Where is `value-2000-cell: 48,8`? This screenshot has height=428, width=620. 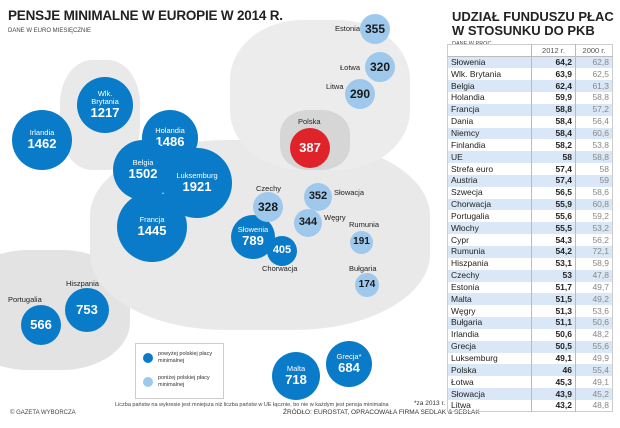
value-2000-cell: 48,8 is located at coordinates (594, 405).